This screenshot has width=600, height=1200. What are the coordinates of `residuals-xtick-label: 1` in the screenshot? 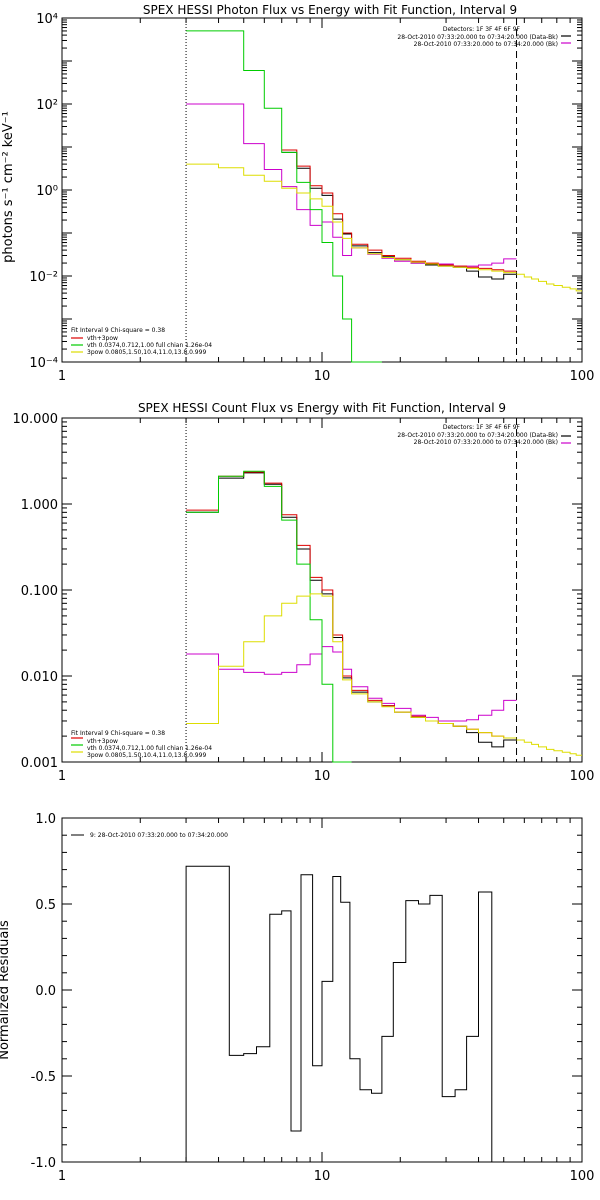 It's located at (62, 1176).